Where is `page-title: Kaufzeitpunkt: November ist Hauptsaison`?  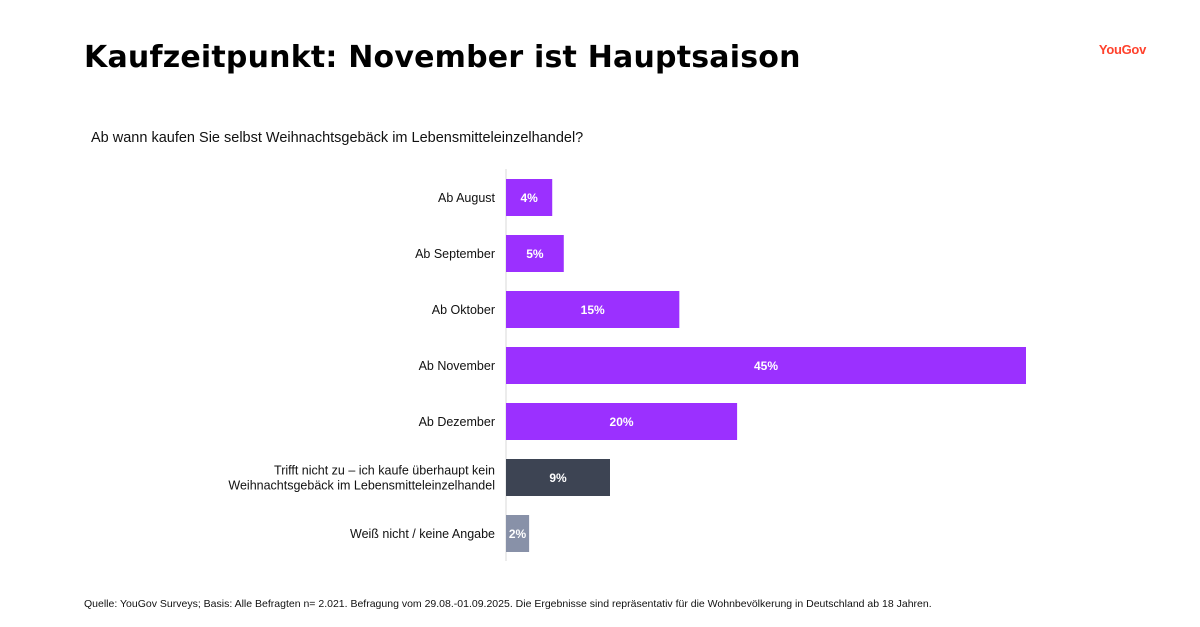
page-title: Kaufzeitpunkt: November ist Hauptsaison is located at coordinates (442, 57).